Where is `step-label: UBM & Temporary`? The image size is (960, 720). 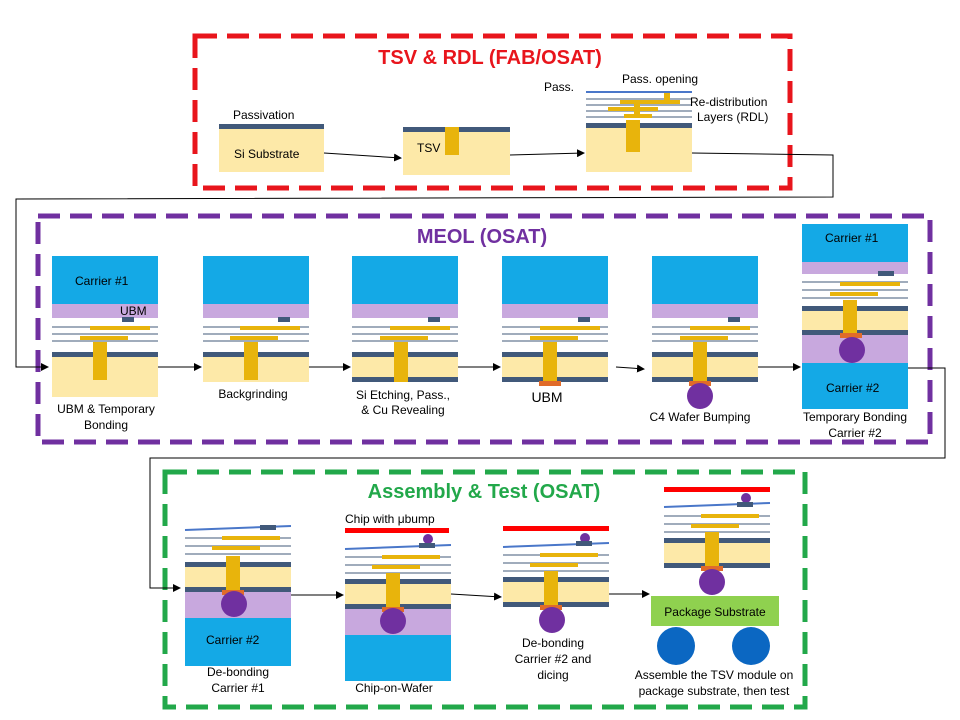 step-label: UBM & Temporary is located at coordinates (106, 409).